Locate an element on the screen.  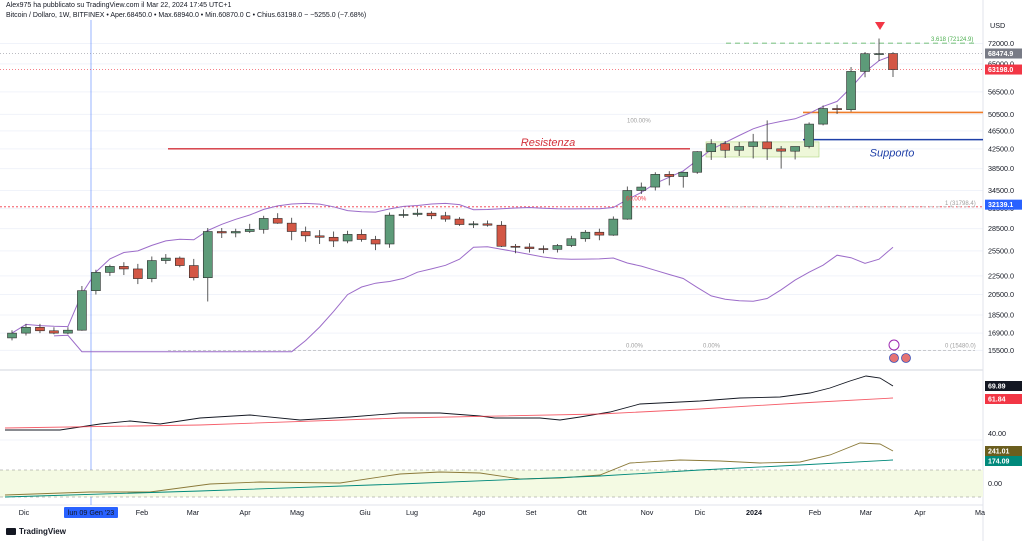
price-tick-label: 42500.0 is located at coordinates (1001, 148).